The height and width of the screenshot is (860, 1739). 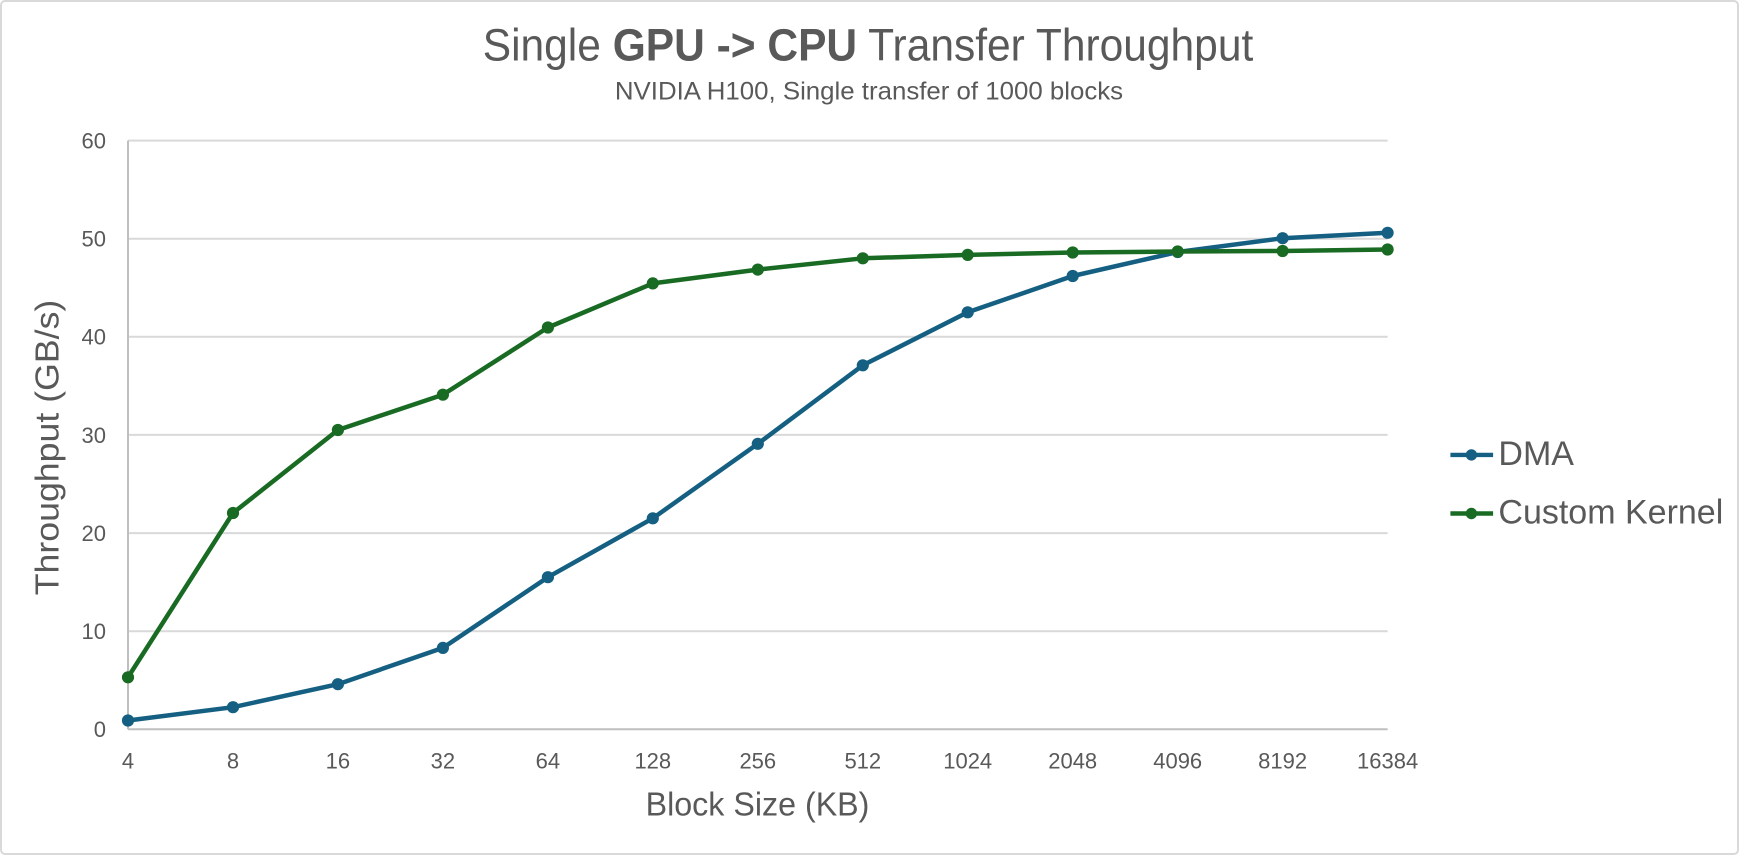 I want to click on svg-text: 40, so click(x=94, y=337).